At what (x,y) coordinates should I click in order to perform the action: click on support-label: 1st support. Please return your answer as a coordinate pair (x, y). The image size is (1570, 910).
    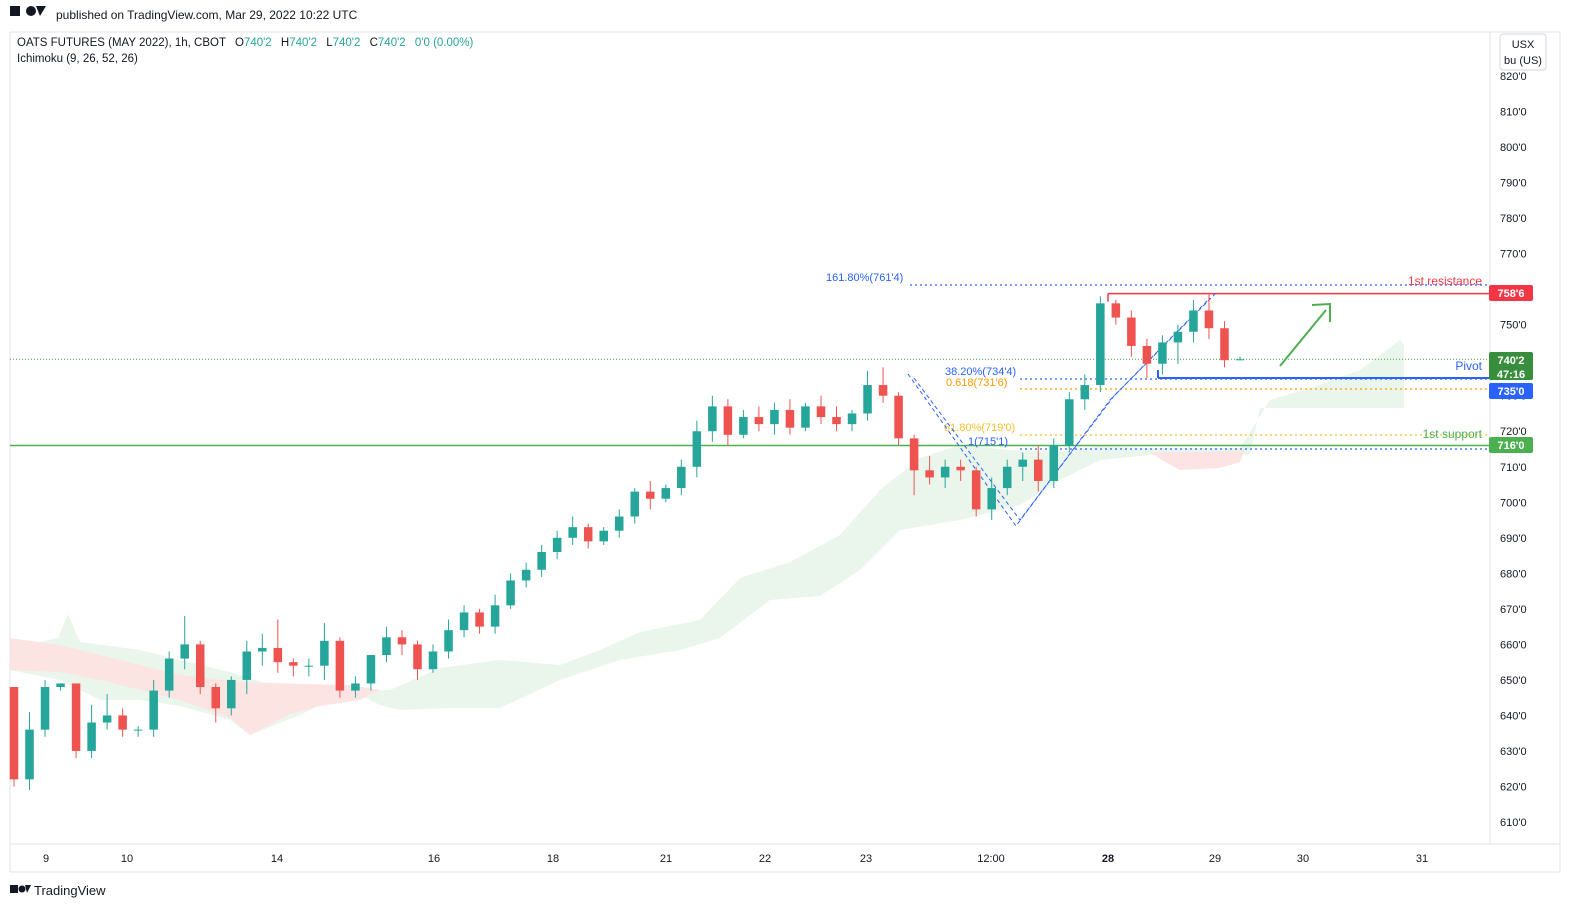
    Looking at the image, I should click on (1453, 434).